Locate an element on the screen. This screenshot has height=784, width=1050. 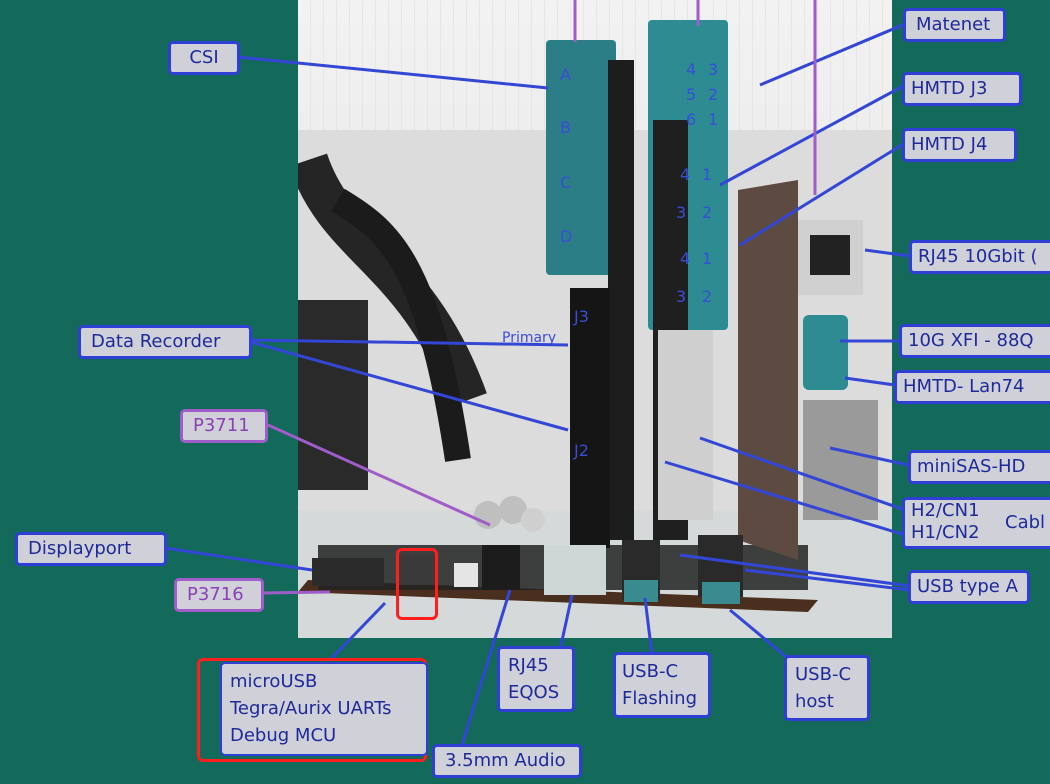
cable-label: Cabl is located at coordinates (1025, 522).